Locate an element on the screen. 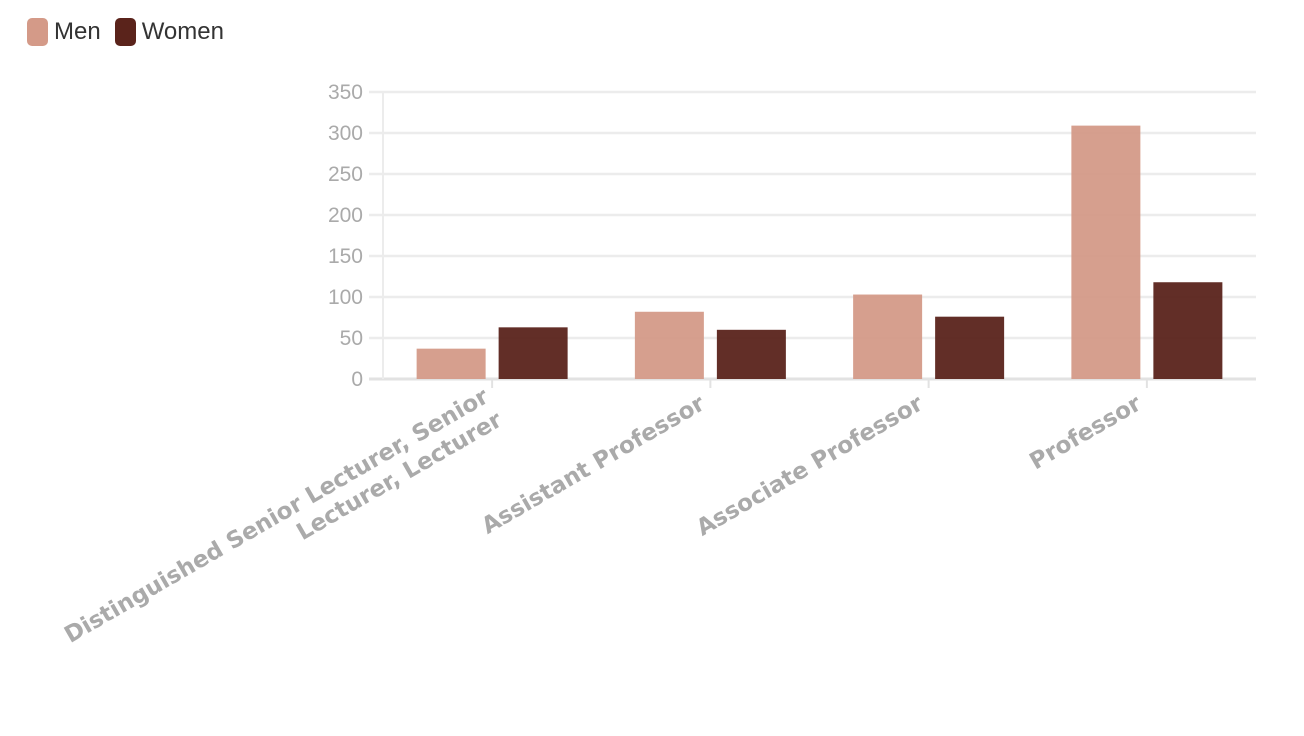  x-category-label-group: Associate Professor is located at coordinates (810, 465).